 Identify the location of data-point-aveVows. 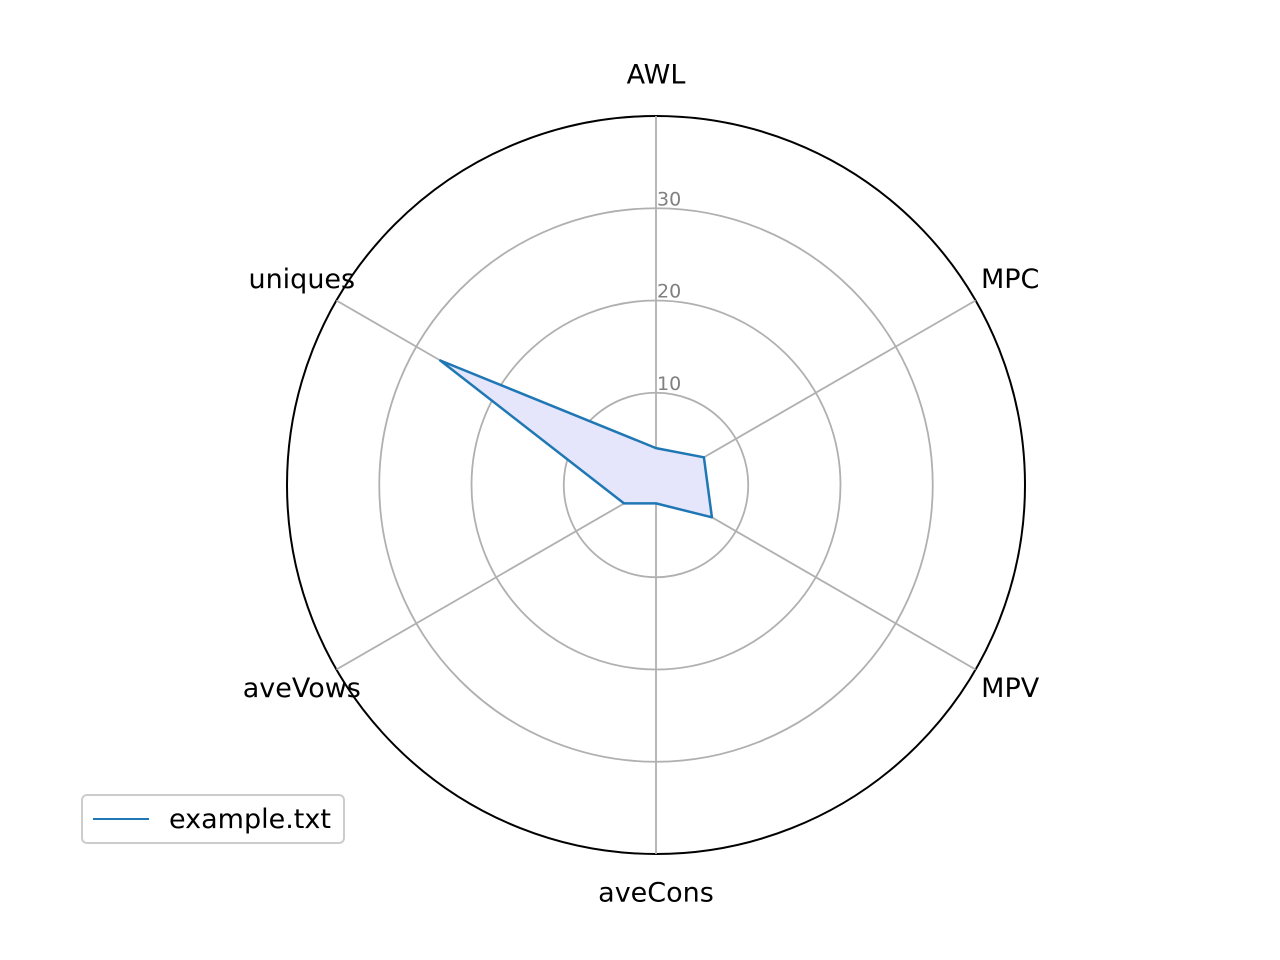
(624, 503).